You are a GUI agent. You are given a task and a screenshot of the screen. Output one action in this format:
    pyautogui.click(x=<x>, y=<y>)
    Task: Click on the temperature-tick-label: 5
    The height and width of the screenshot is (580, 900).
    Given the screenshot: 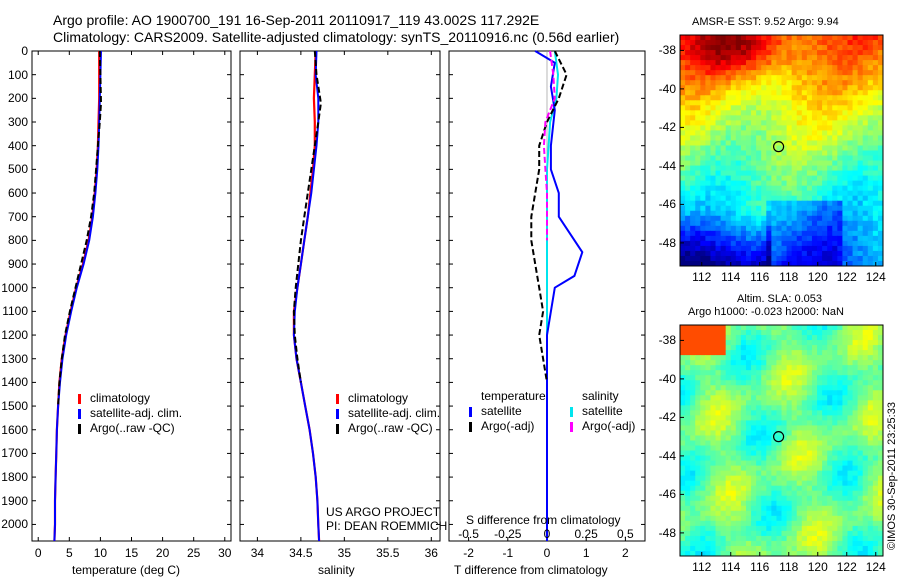 What is the action you would take?
    pyautogui.click(x=69, y=553)
    